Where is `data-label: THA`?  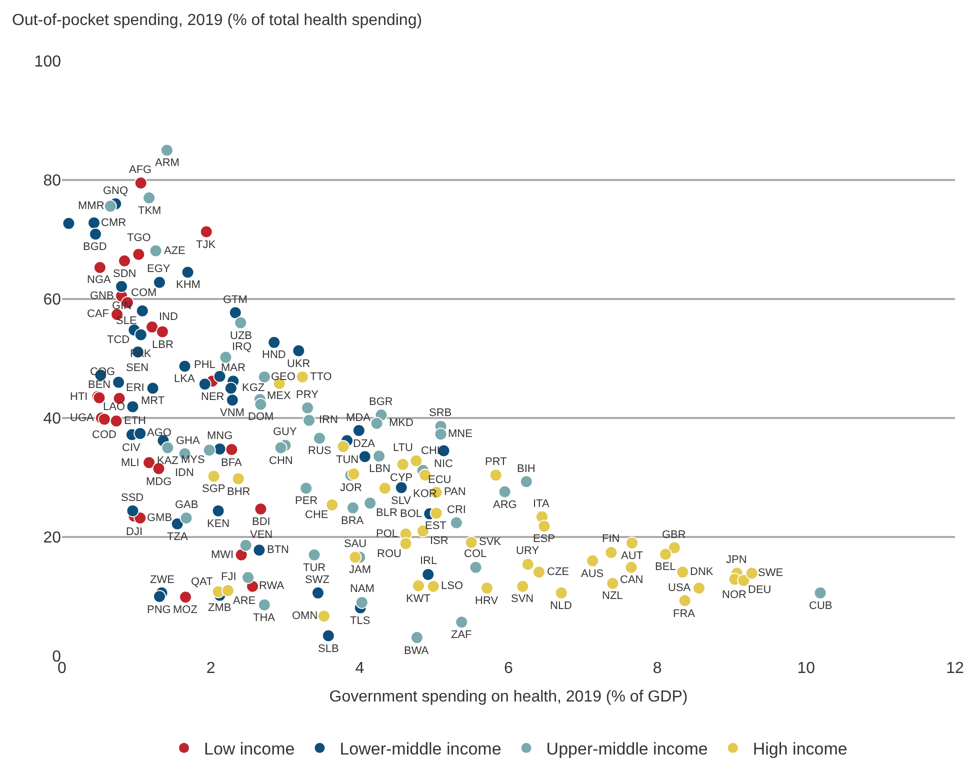
data-label: THA is located at coordinates (264, 618).